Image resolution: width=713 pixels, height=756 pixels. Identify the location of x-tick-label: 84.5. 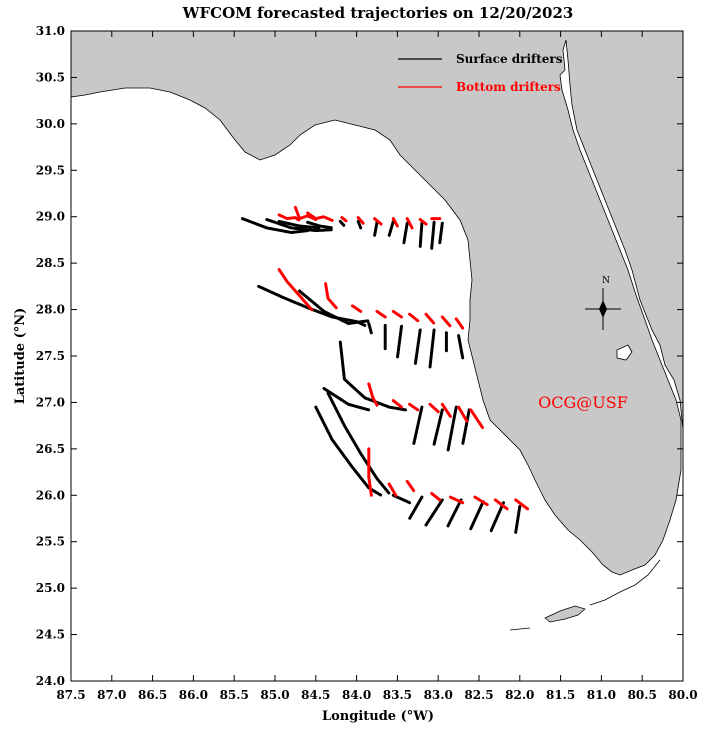
(315, 695).